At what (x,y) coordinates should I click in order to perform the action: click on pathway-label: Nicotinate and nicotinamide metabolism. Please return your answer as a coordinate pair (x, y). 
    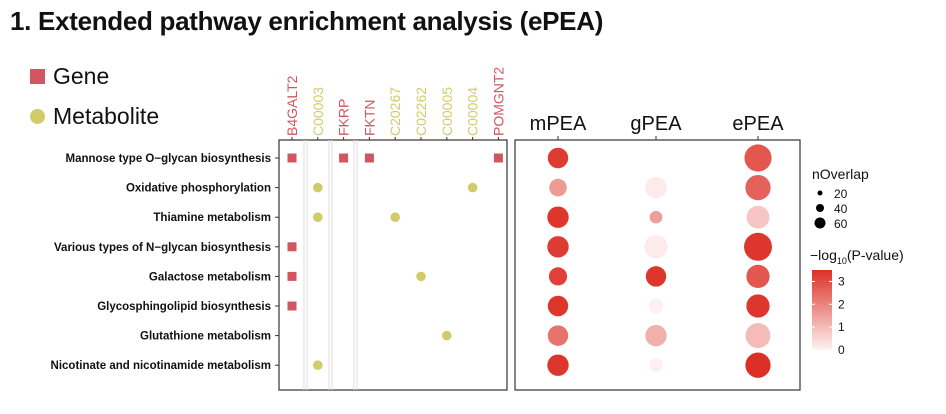
    Looking at the image, I should click on (161, 366).